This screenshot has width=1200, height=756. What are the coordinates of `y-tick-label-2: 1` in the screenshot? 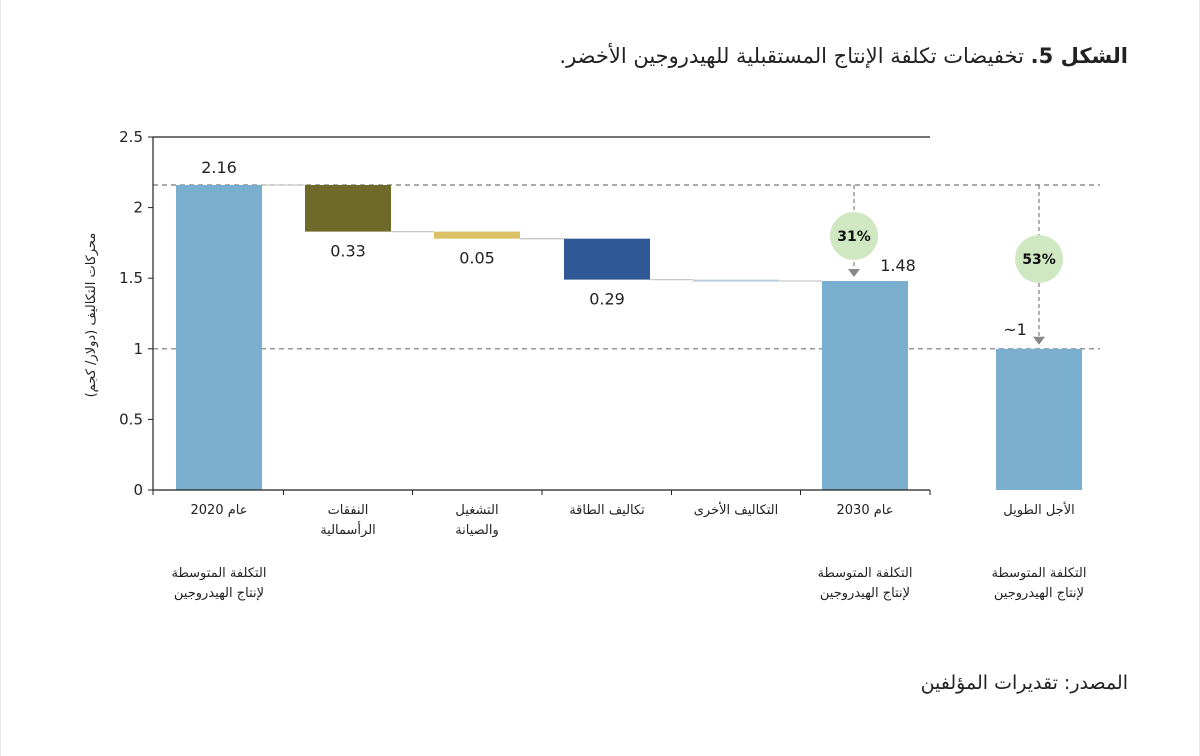 It's located at (138, 349).